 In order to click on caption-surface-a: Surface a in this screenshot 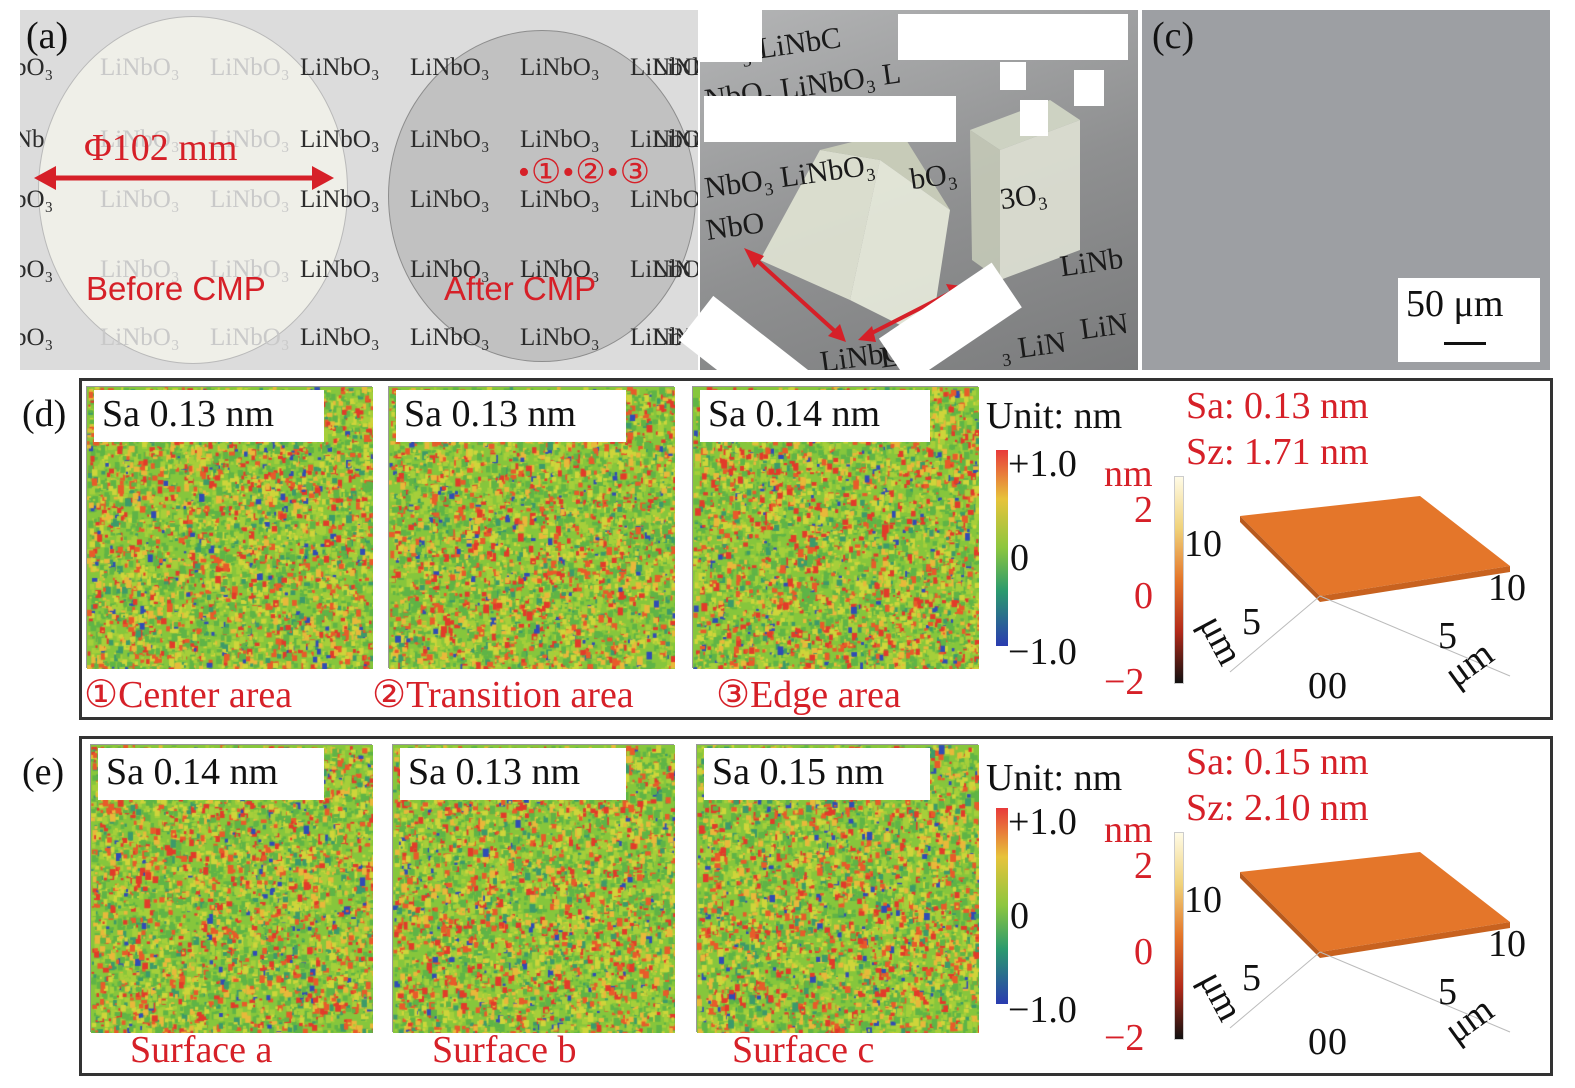, I will do `click(201, 1050)`.